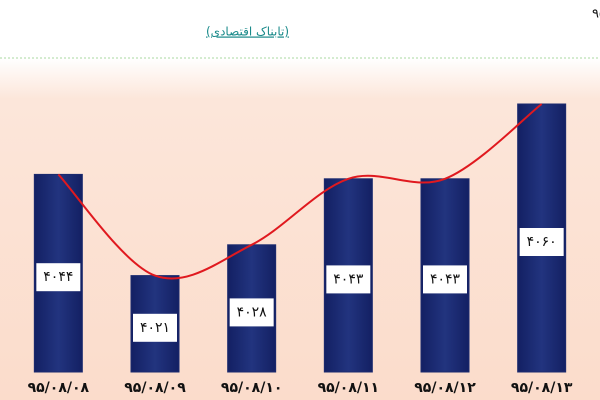  I want to click on x-tick-label: ۹۵/۰۸/۰۹, so click(155, 388).